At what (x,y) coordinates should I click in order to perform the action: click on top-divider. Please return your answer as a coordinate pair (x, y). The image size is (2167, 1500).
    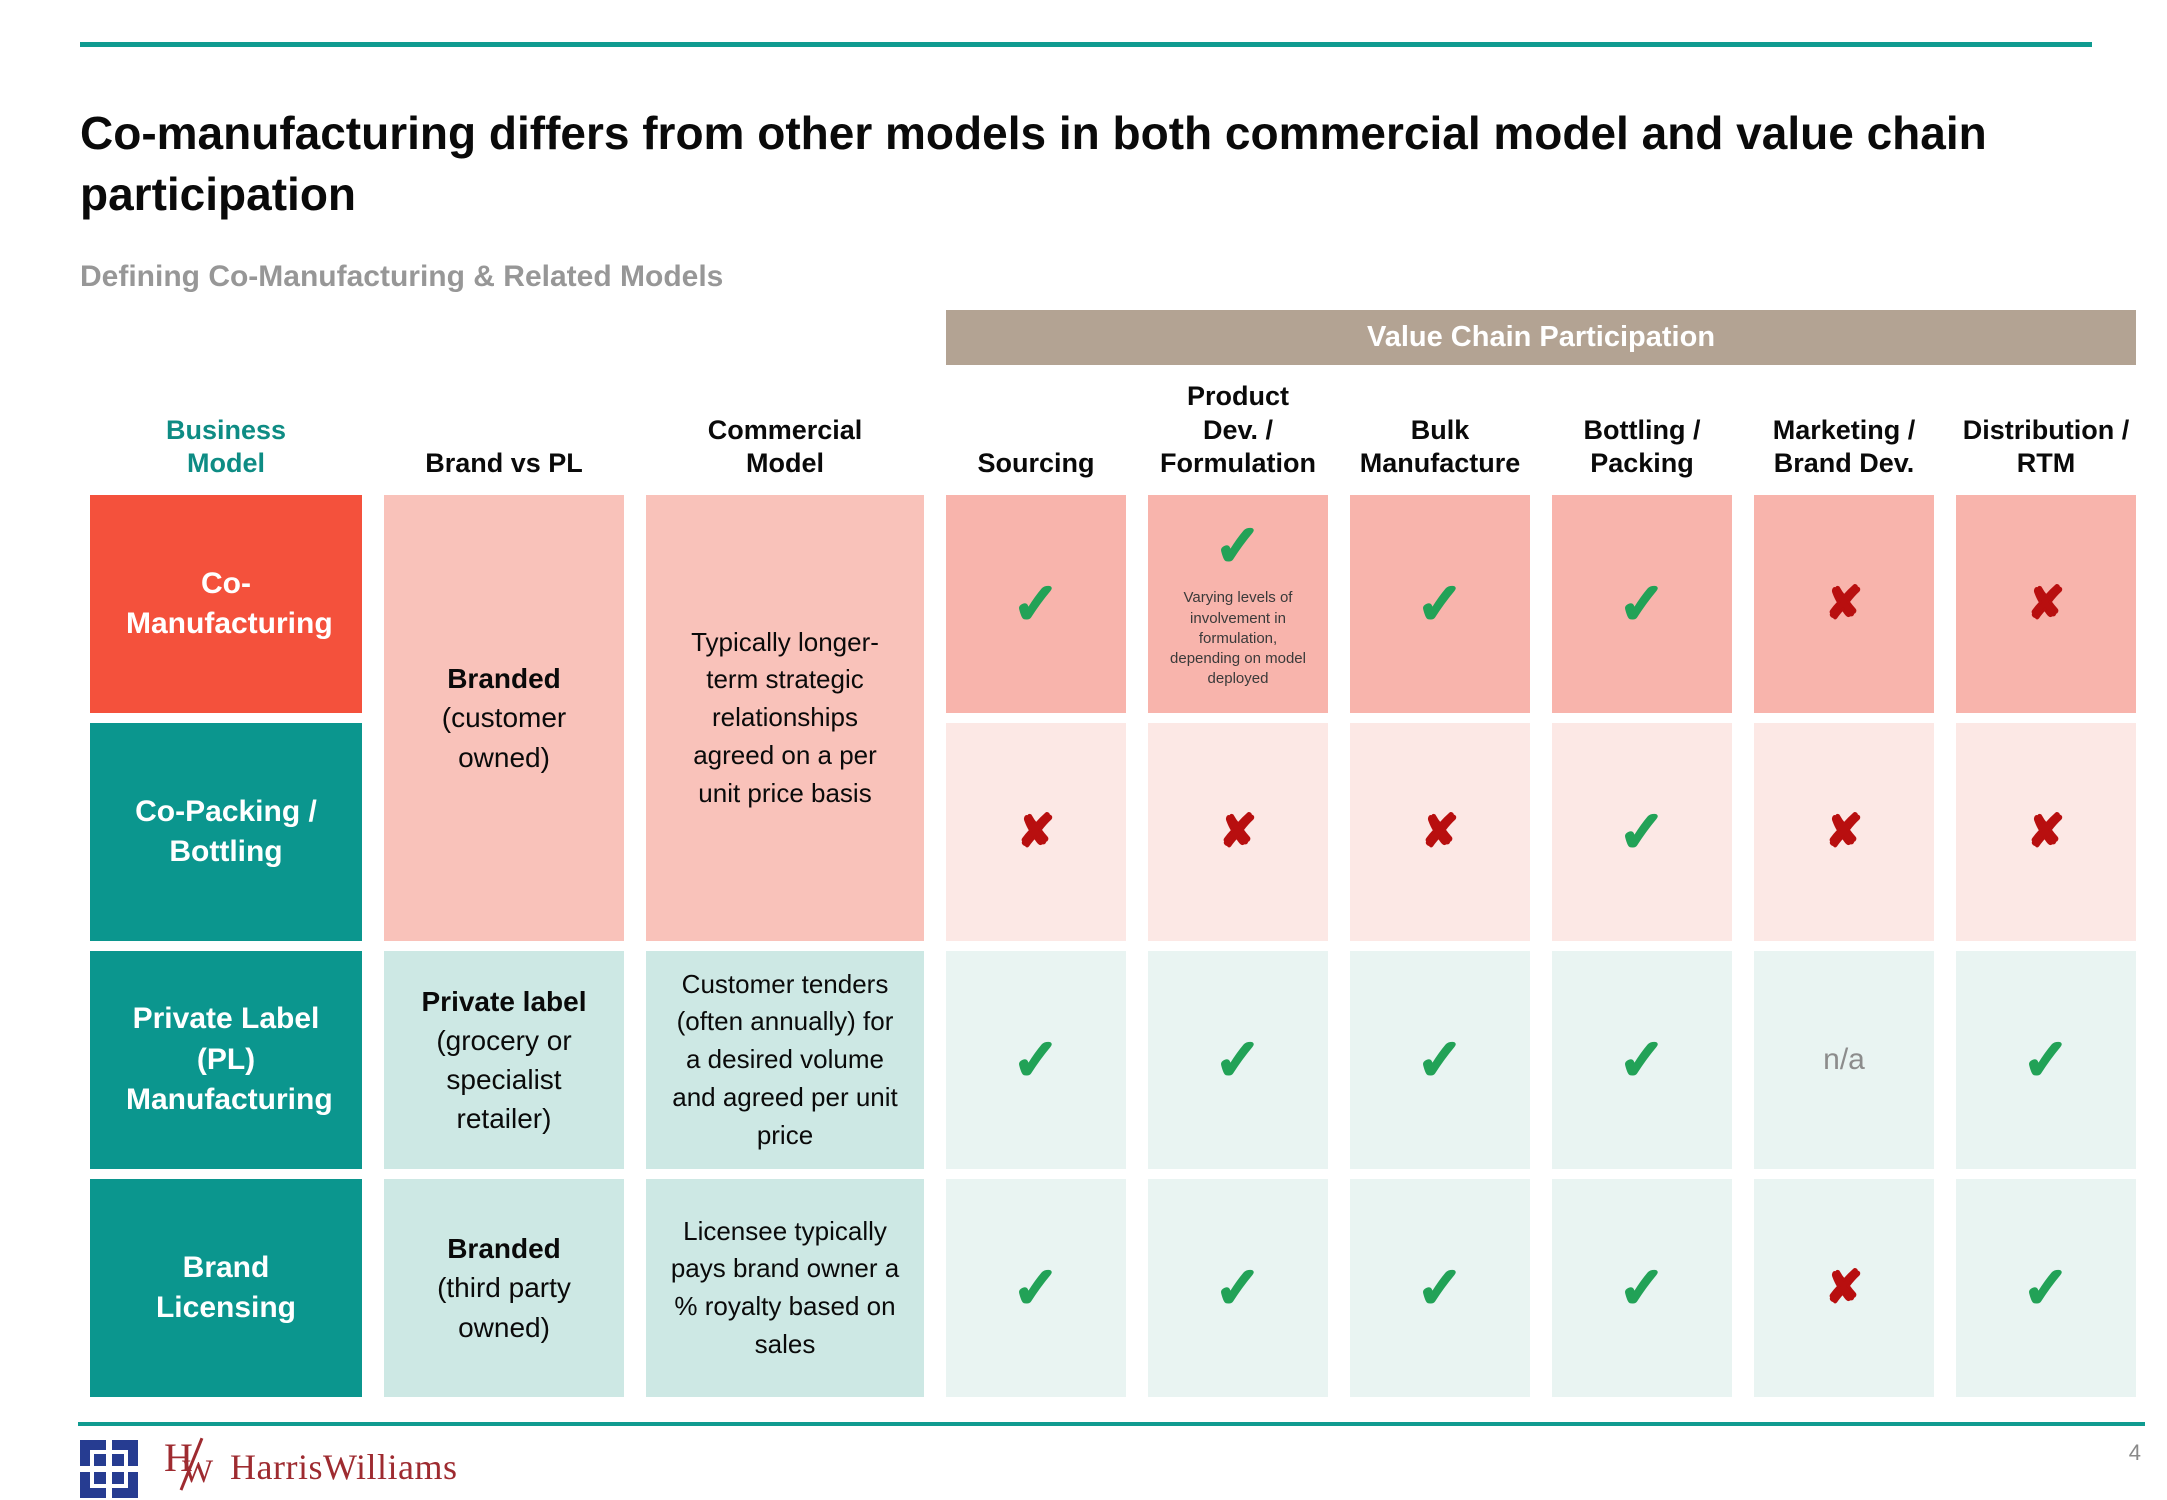
    Looking at the image, I should click on (1086, 44).